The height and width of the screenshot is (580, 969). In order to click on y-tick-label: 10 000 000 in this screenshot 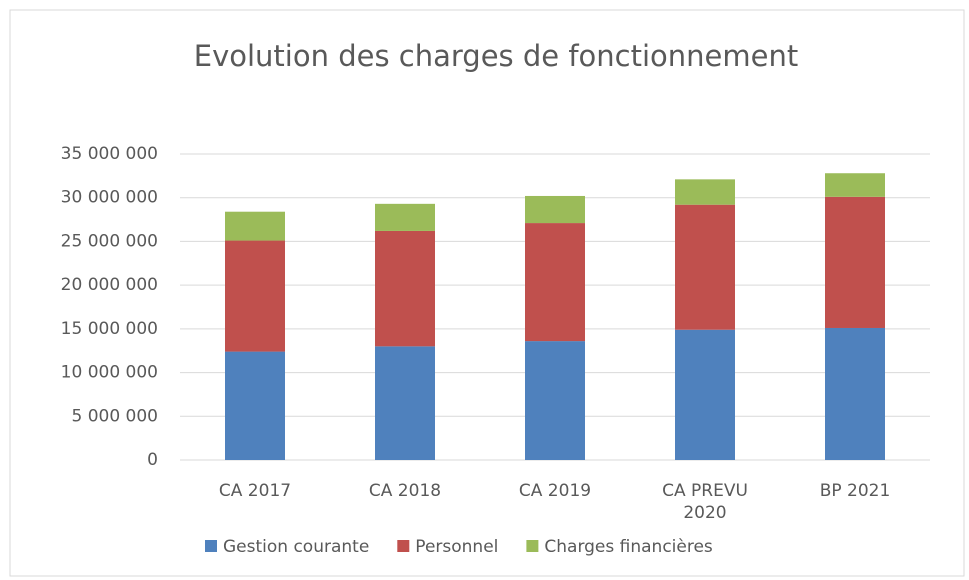, I will do `click(109, 373)`.